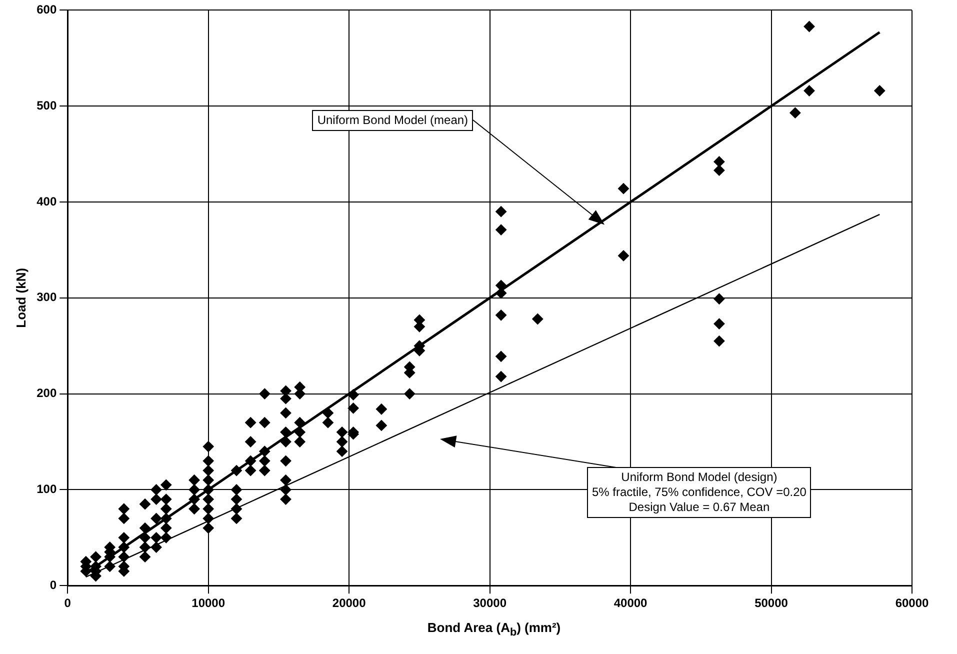  I want to click on y-tick-label: 300, so click(46, 297).